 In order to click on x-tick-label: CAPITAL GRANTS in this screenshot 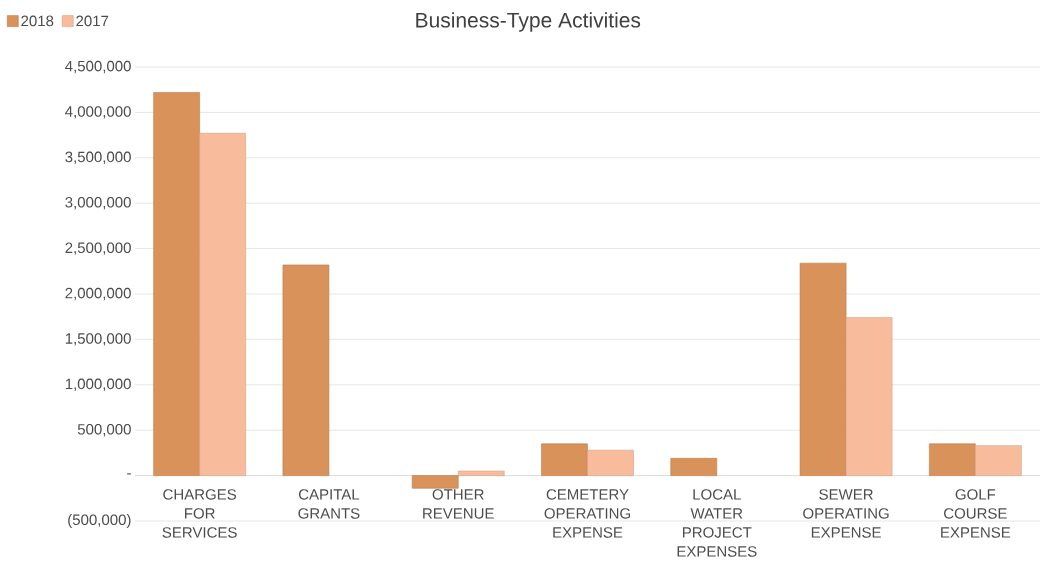, I will do `click(329, 504)`.